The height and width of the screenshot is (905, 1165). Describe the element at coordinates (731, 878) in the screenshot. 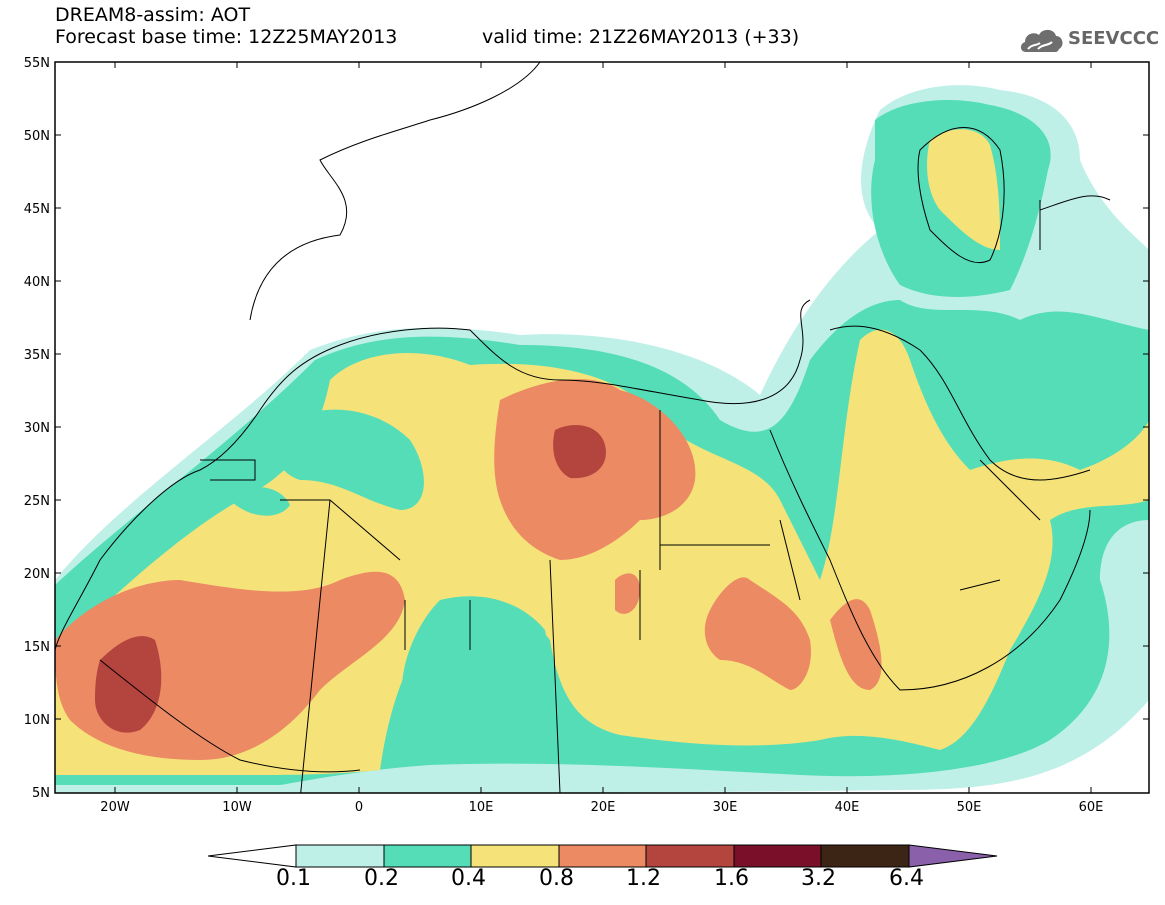

I see `colorbar-label: 1.6` at that location.